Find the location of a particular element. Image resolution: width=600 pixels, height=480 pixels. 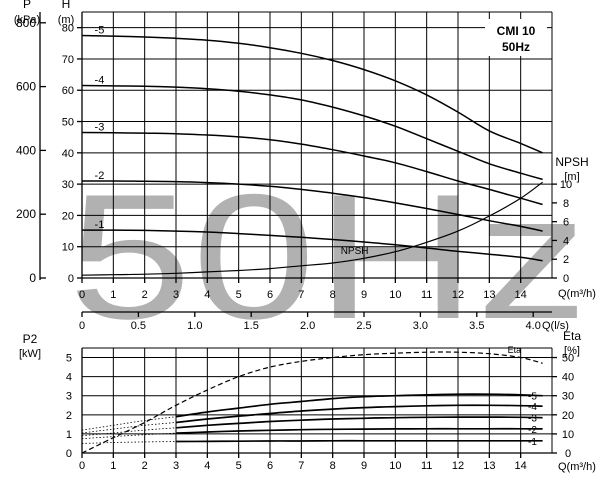

pressure-tick-label: 800 is located at coordinates (26, 23).